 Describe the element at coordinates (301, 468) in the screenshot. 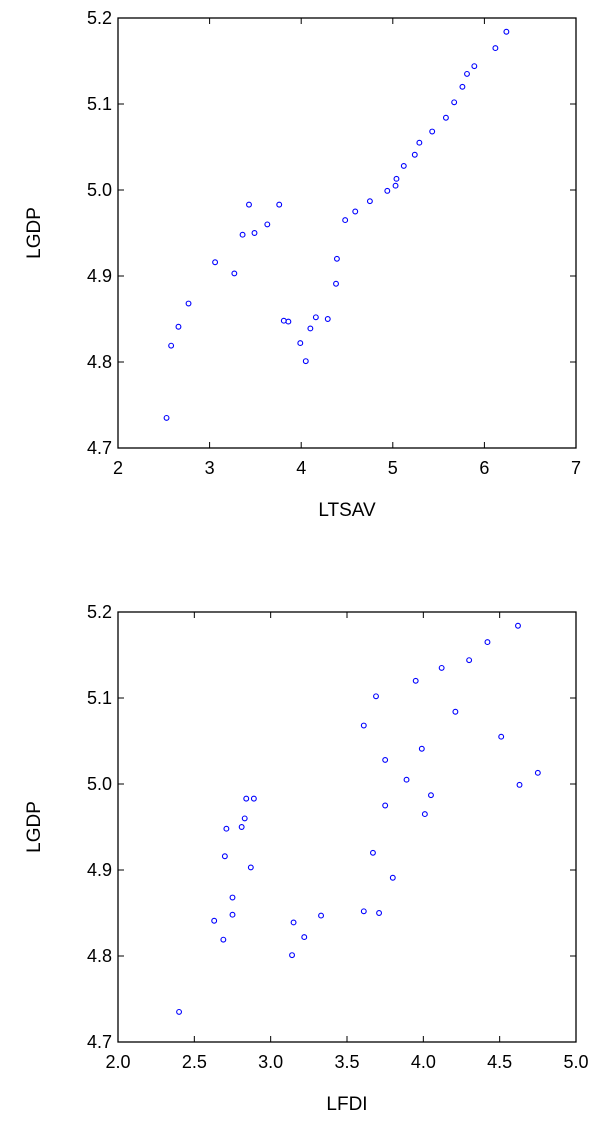

I see `x-tick-label: 4` at that location.